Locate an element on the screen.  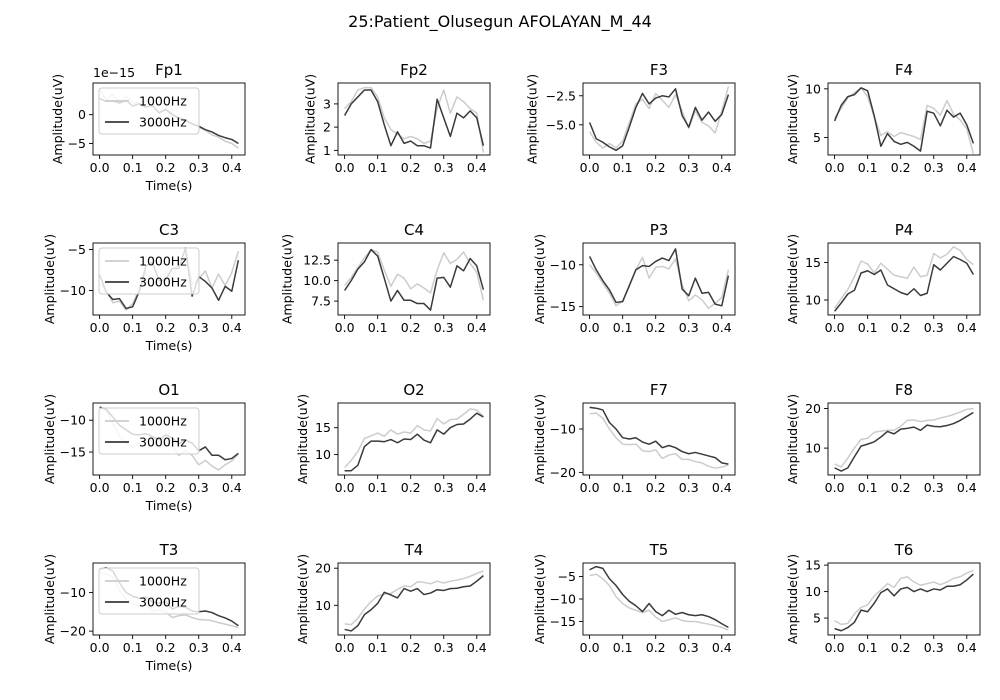
subplot-t6: T6 0.0 0.1 0.2 0.3 0.4 5 10 15 Amplitude(uV) is located at coordinates (883, 598).